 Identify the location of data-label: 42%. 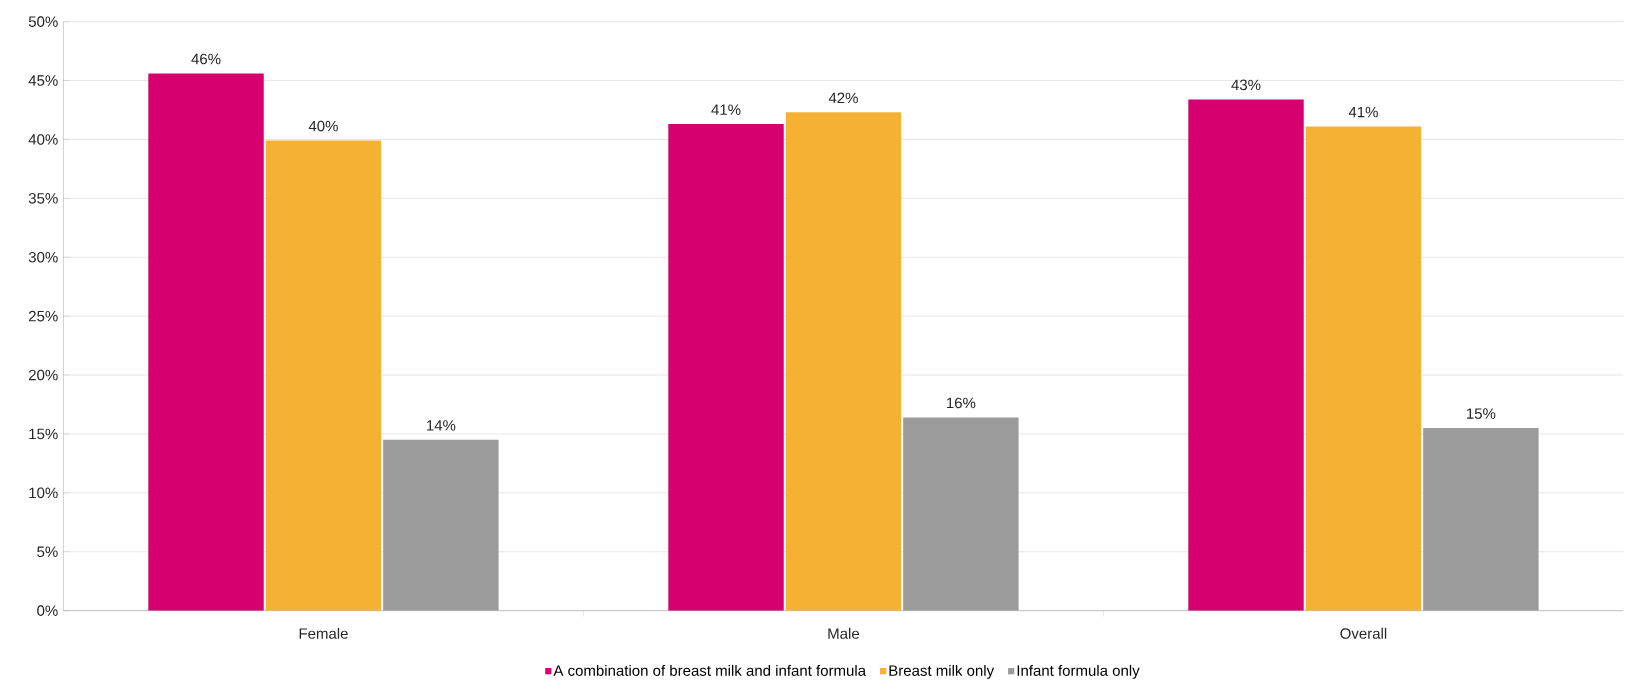
(843, 98).